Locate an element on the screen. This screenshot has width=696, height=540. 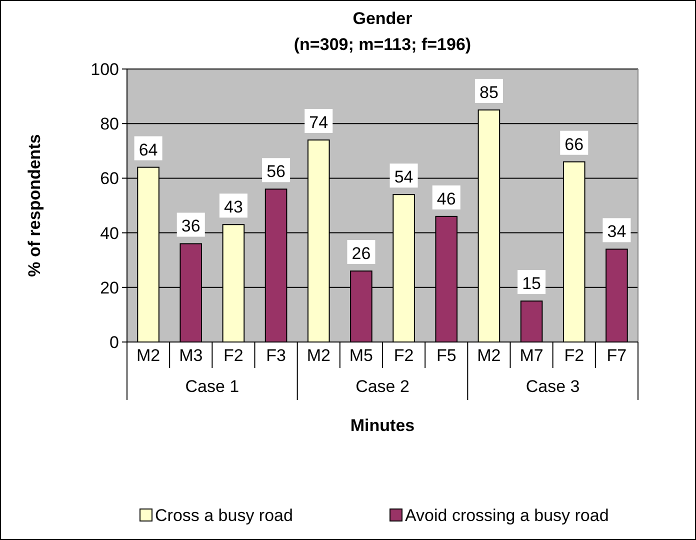
data-label: 26 is located at coordinates (361, 254).